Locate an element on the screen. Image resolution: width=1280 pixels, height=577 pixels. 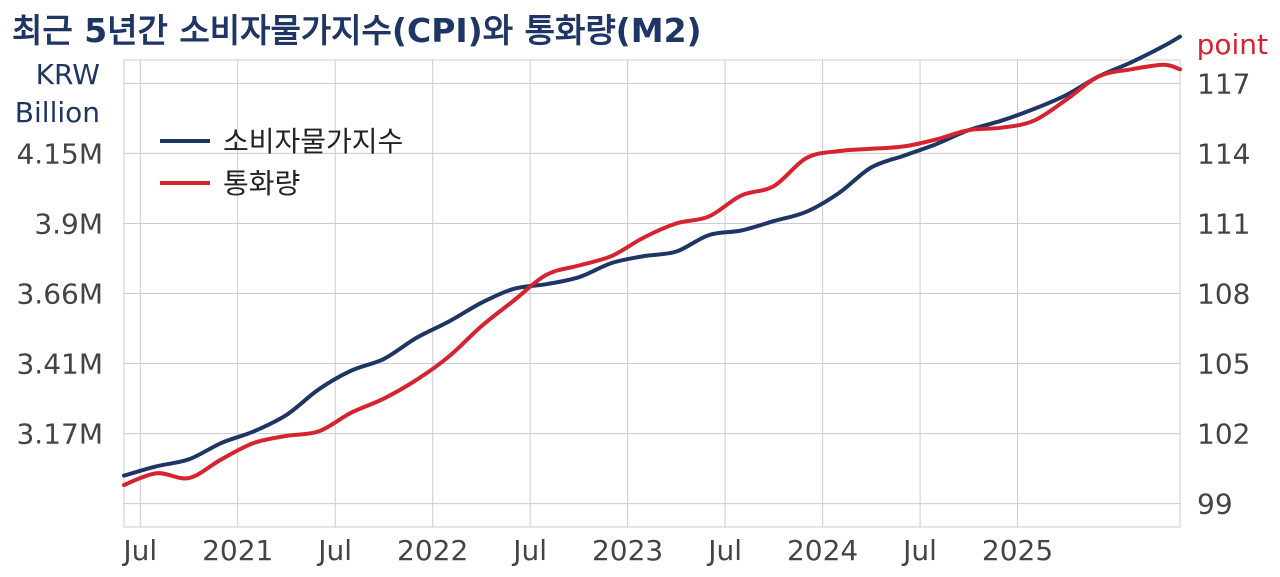
left-tick-label: 3.9M is located at coordinates (68, 223).